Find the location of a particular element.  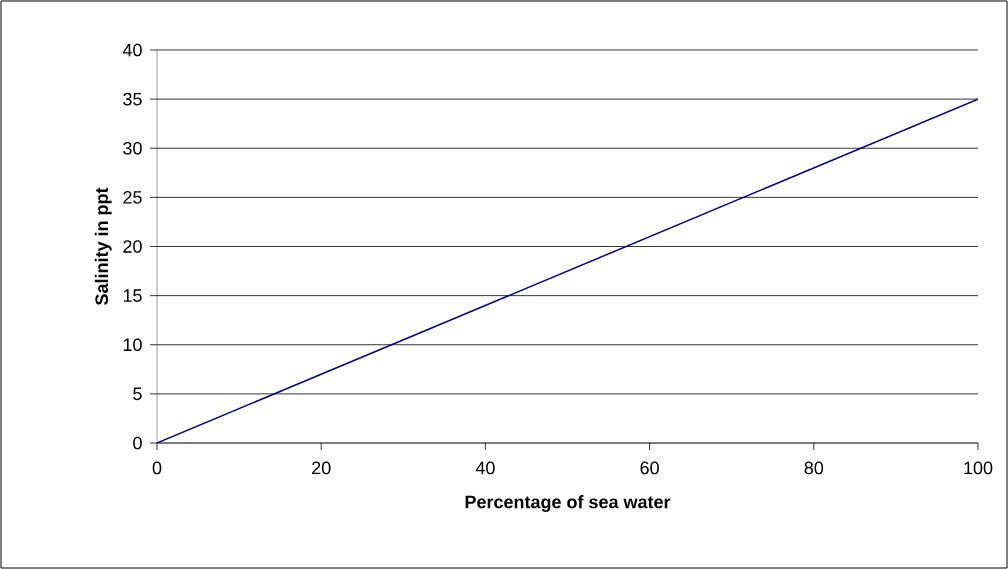

x-tick-label: 40 is located at coordinates (485, 468).